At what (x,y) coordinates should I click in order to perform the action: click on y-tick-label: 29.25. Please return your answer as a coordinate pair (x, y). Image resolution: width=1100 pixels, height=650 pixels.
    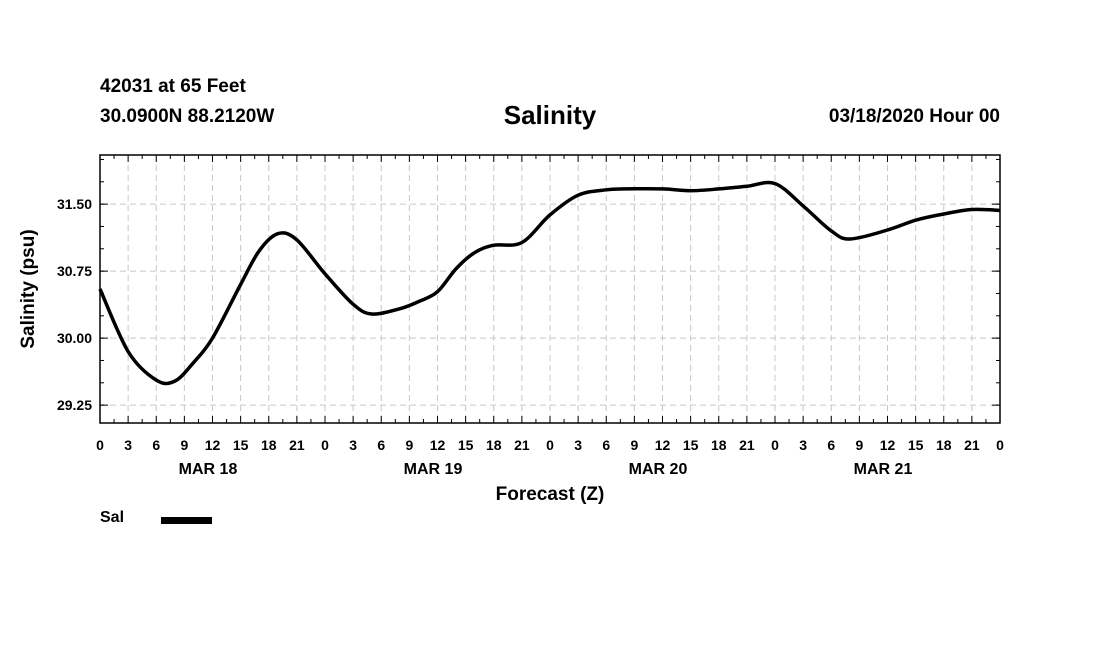
    Looking at the image, I should click on (74, 405).